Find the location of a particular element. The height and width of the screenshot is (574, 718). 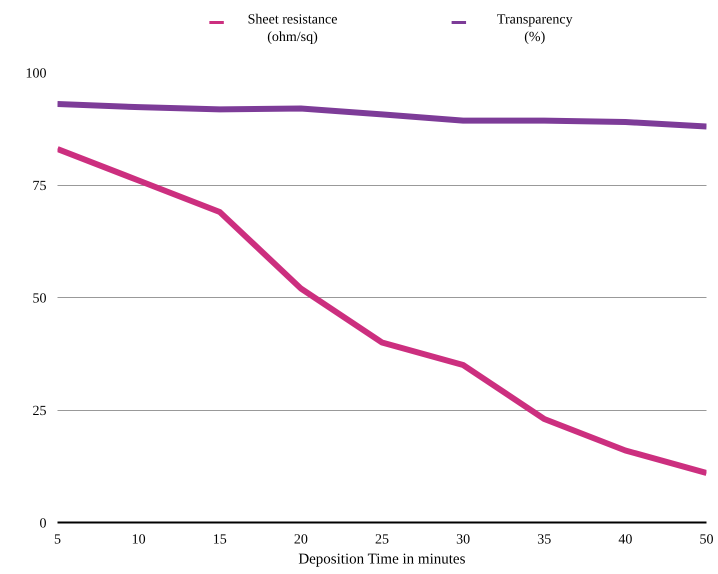

x-tick-label: 35 is located at coordinates (544, 540).